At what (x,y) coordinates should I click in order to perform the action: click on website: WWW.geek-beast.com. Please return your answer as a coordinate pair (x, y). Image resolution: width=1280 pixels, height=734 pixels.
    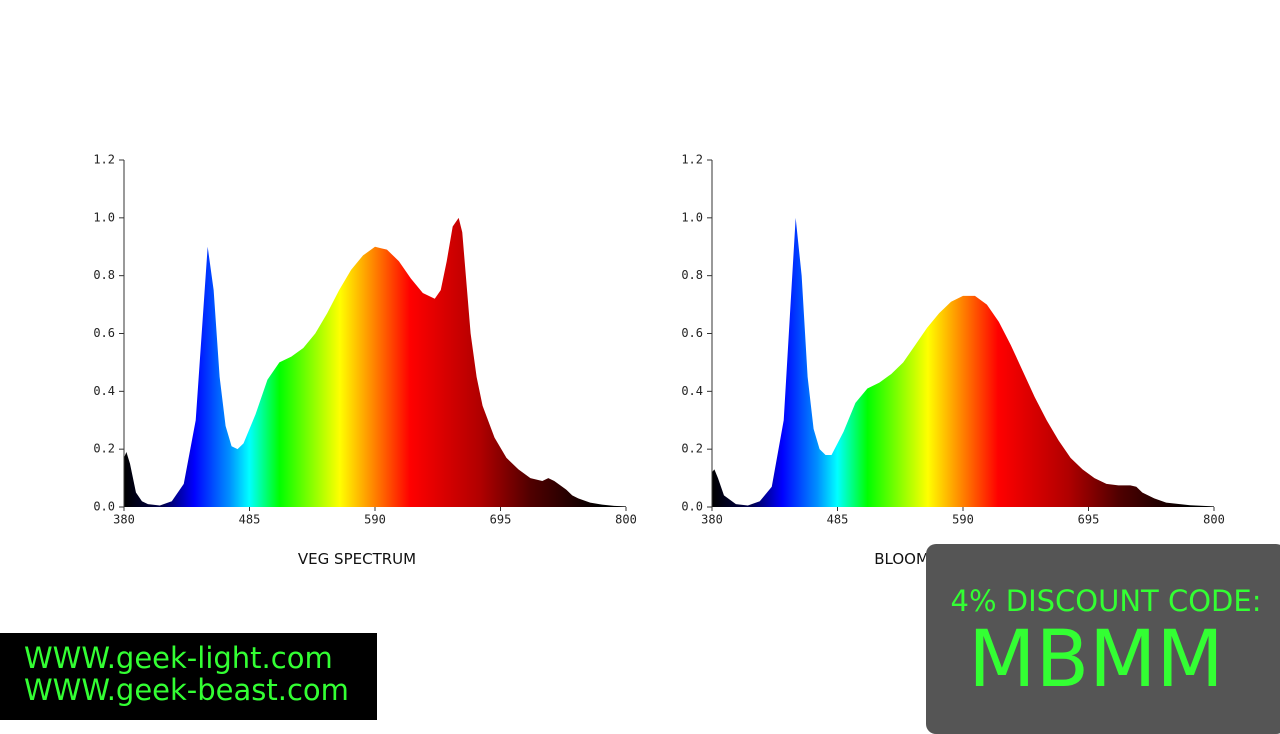
    Looking at the image, I should click on (186, 690).